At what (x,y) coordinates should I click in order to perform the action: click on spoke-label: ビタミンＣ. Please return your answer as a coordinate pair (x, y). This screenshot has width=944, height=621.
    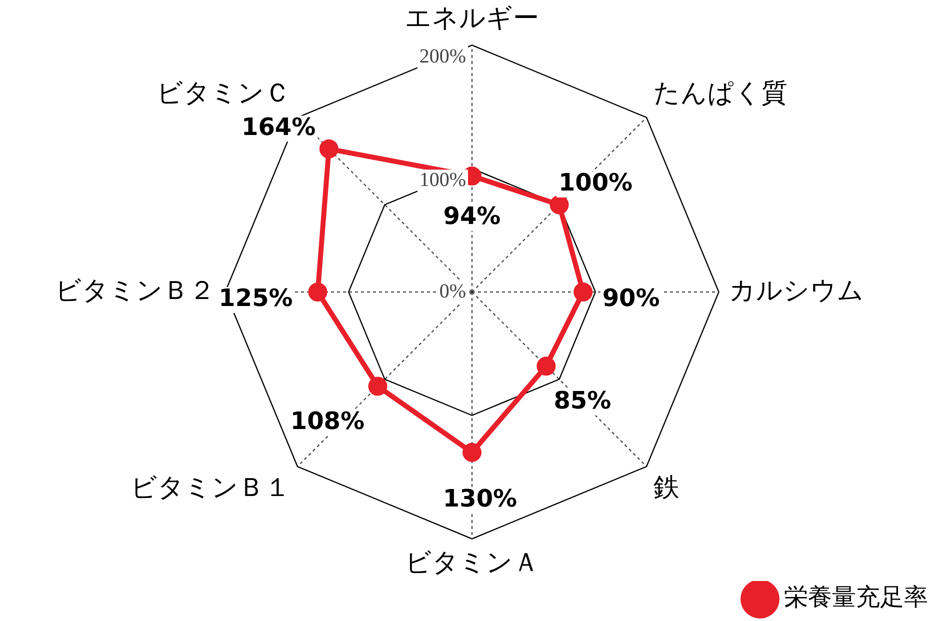
    Looking at the image, I should click on (223, 93).